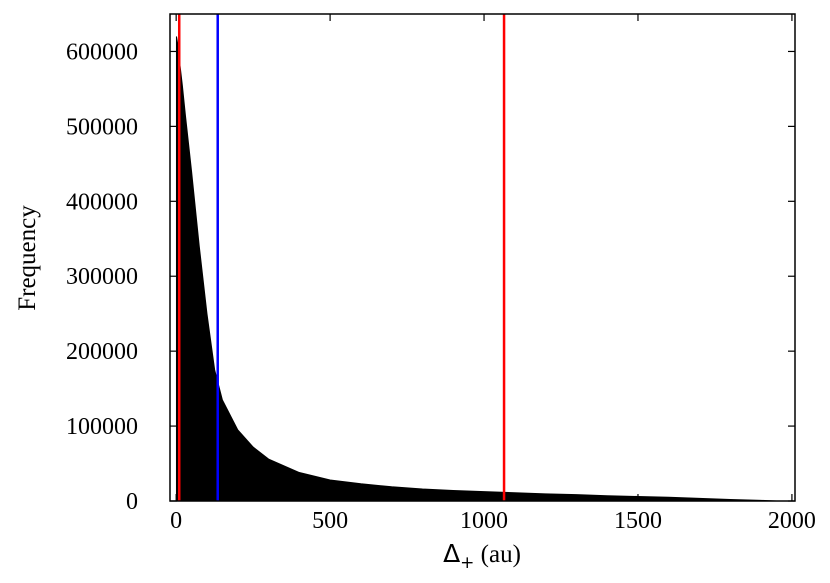 This screenshot has width=830, height=583. Describe the element at coordinates (102, 127) in the screenshot. I see `y-tick-label: 500000` at that location.